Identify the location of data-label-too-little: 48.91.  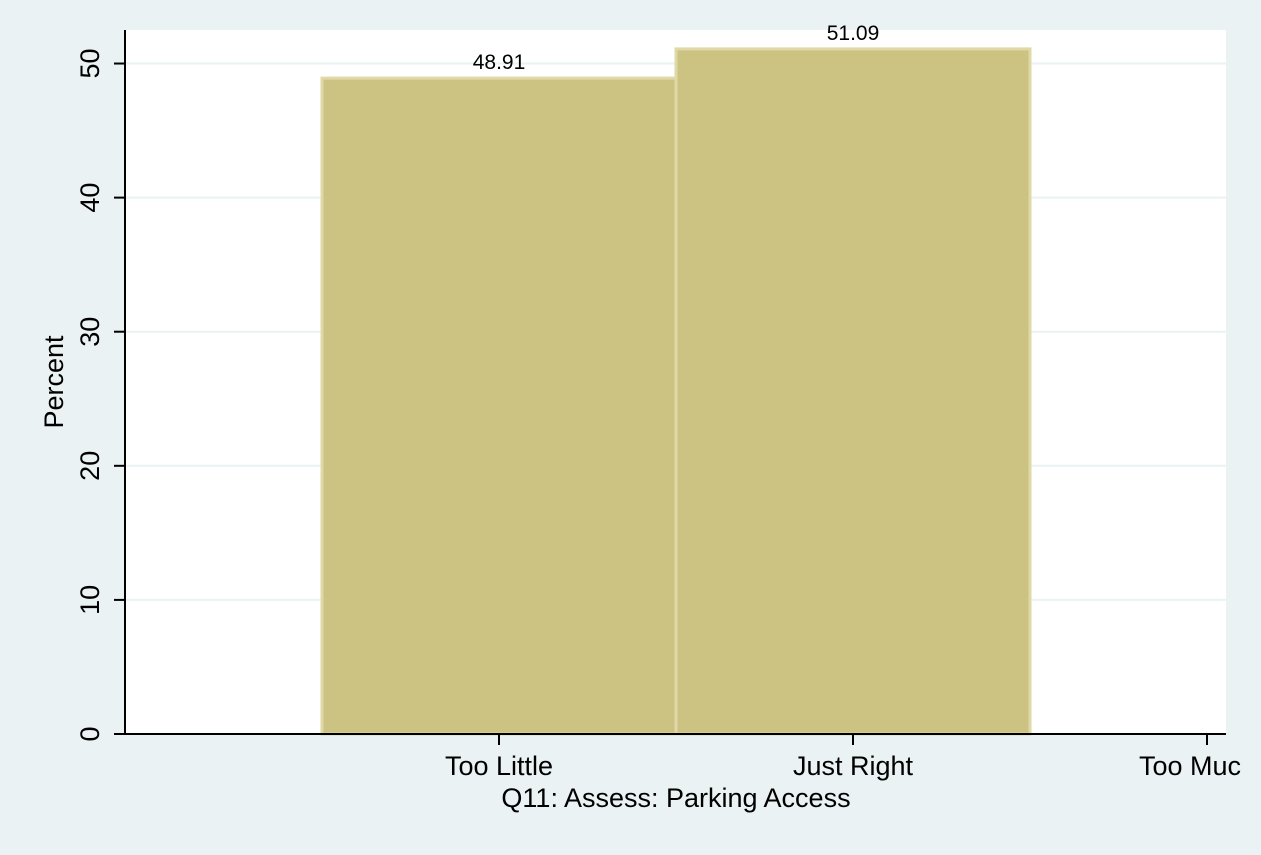
(499, 62).